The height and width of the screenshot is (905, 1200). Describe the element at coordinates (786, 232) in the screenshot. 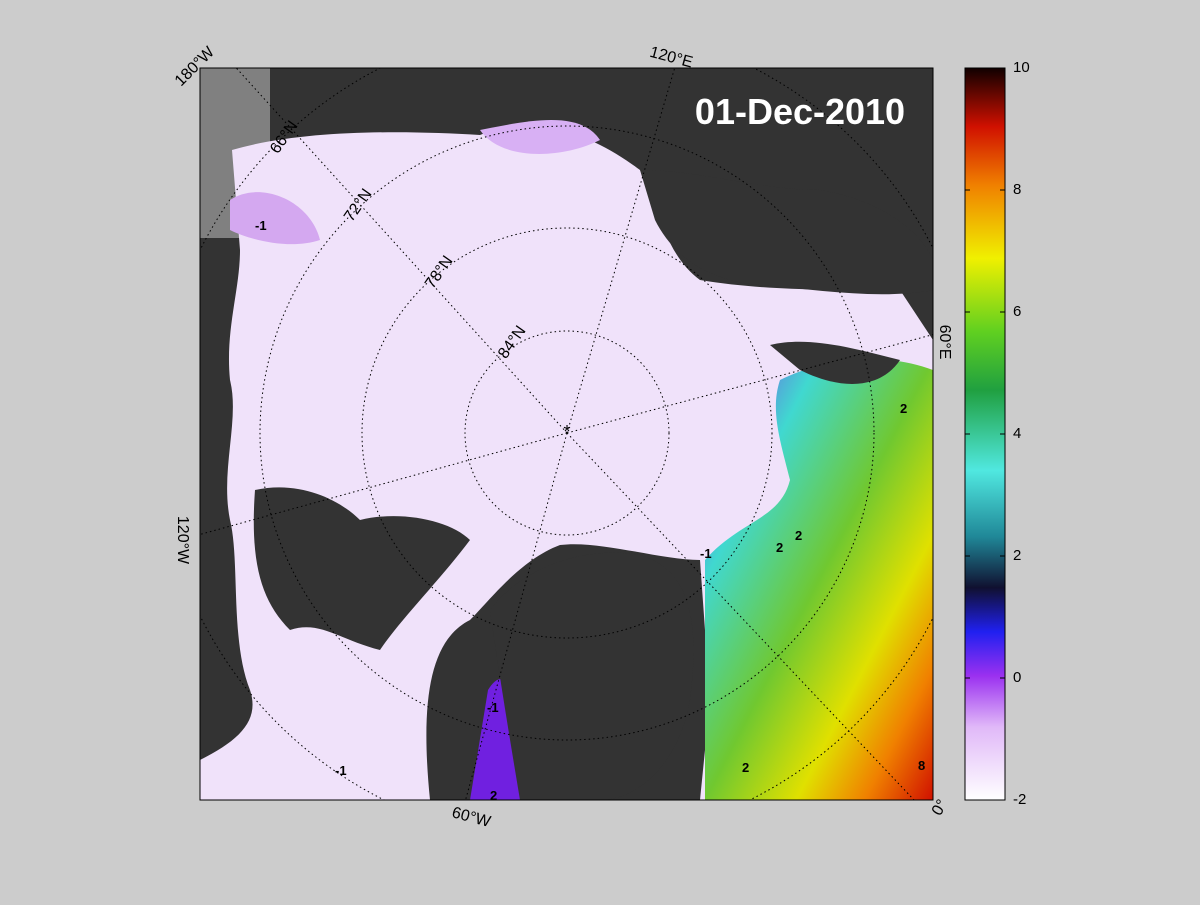

I see `siberia` at that location.